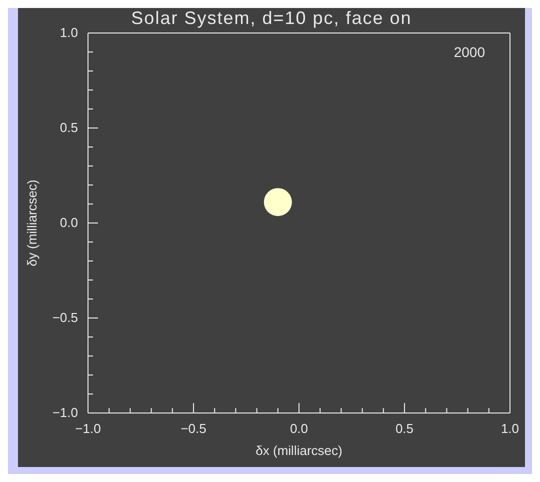  Describe the element at coordinates (69, 127) in the screenshot. I see `y-tick-label: 0.5` at that location.